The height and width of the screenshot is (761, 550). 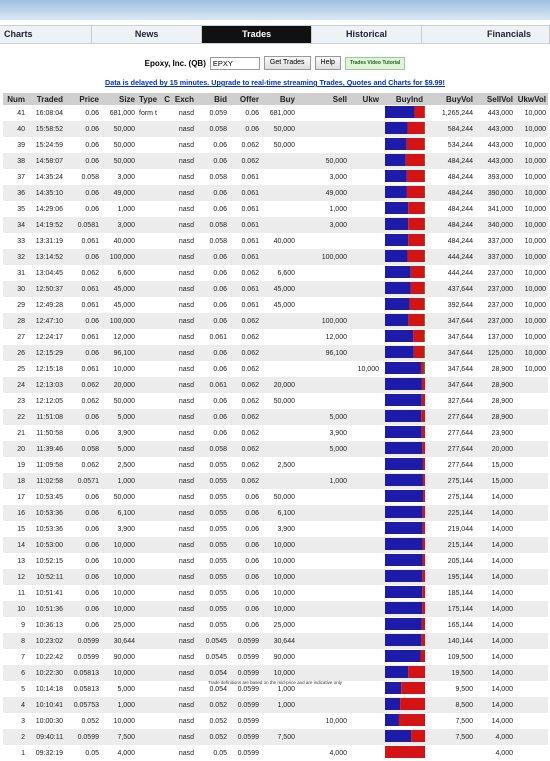 What do you see at coordinates (367, 34) in the screenshot?
I see `tab: Historical` at bounding box center [367, 34].